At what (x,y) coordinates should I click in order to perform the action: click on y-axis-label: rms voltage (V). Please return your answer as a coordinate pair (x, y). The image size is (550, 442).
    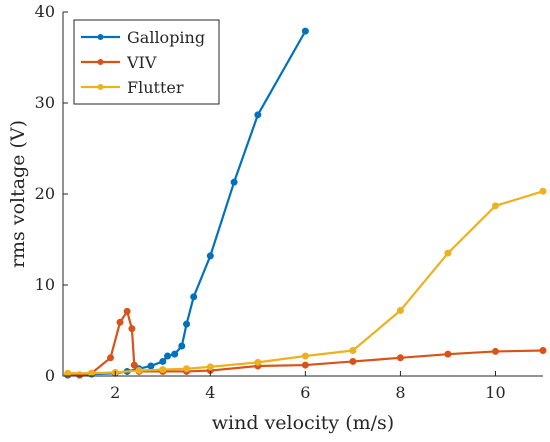
    Looking at the image, I should click on (18, 194).